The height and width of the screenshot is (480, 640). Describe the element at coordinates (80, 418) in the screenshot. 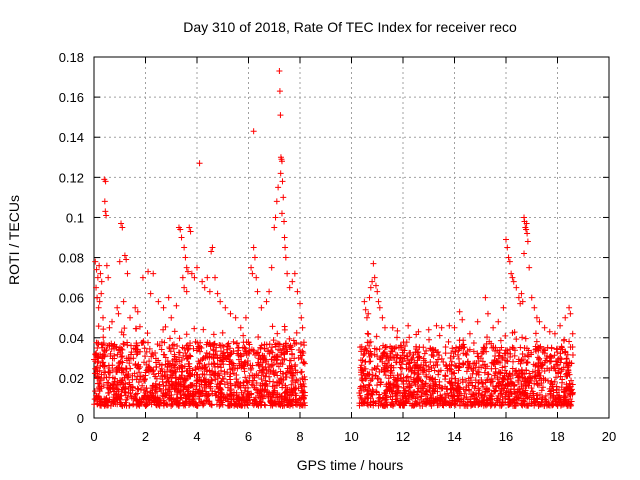

I see `y-tick-label: 0` at that location.